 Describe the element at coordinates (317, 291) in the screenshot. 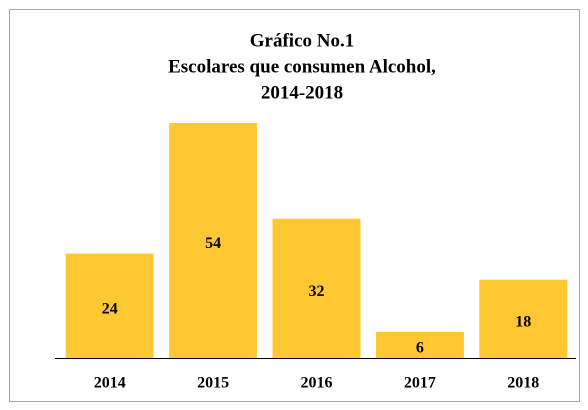

I see `data-label: 32` at that location.